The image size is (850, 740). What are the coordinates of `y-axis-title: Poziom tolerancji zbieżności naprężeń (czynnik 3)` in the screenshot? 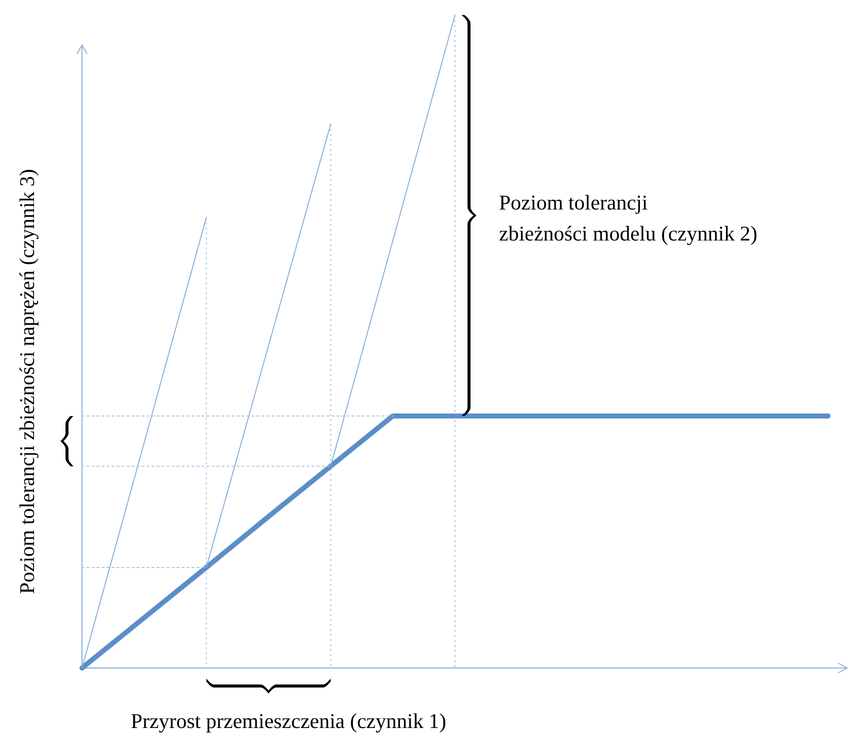 It's located at (27, 381).